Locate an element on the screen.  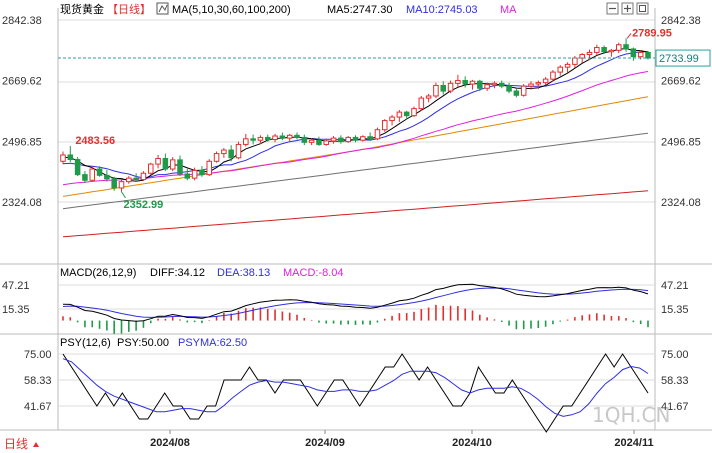
price-tick-left: 2669.62 is located at coordinates (22, 82).